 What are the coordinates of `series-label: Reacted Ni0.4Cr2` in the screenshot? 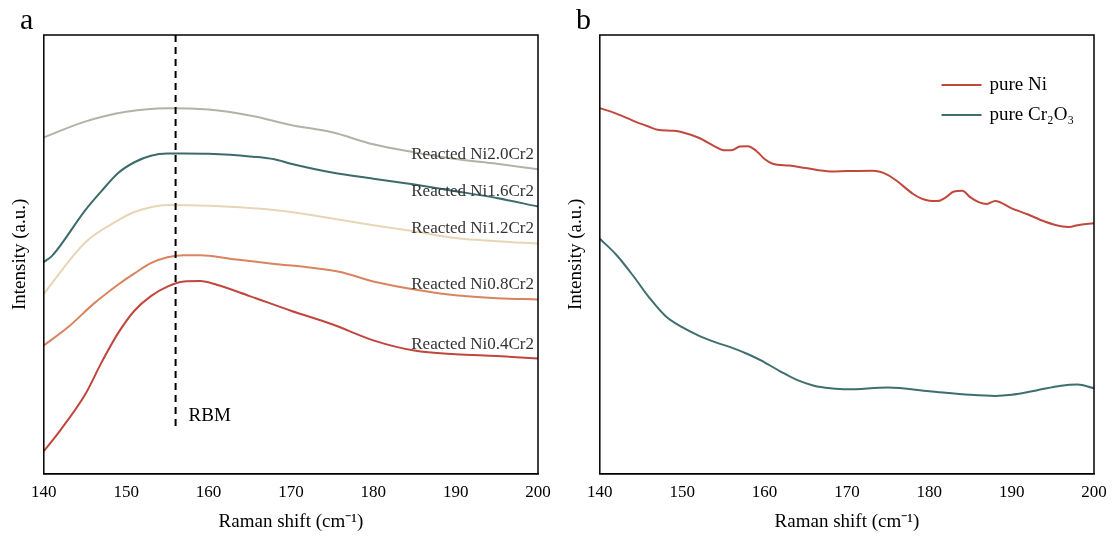 It's located at (472, 343).